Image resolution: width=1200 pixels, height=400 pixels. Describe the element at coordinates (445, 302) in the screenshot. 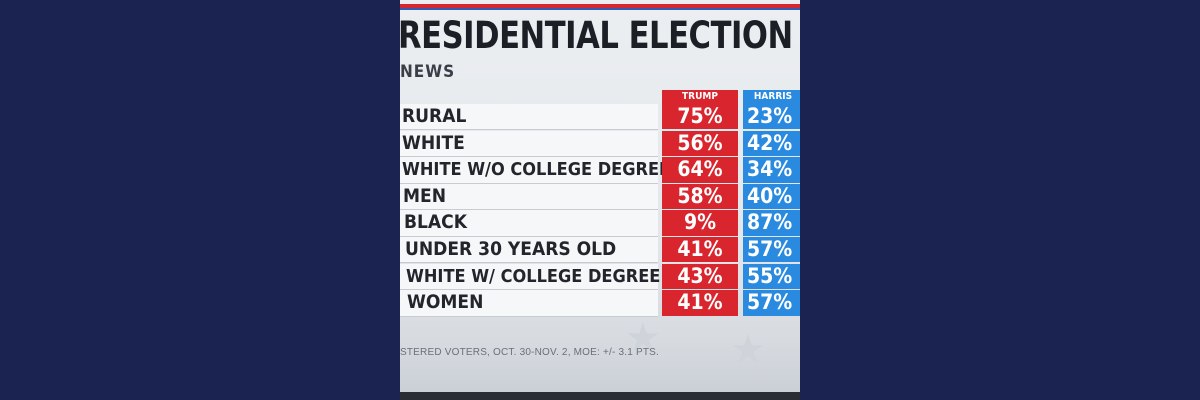

I see `row-label: WOMEN` at that location.